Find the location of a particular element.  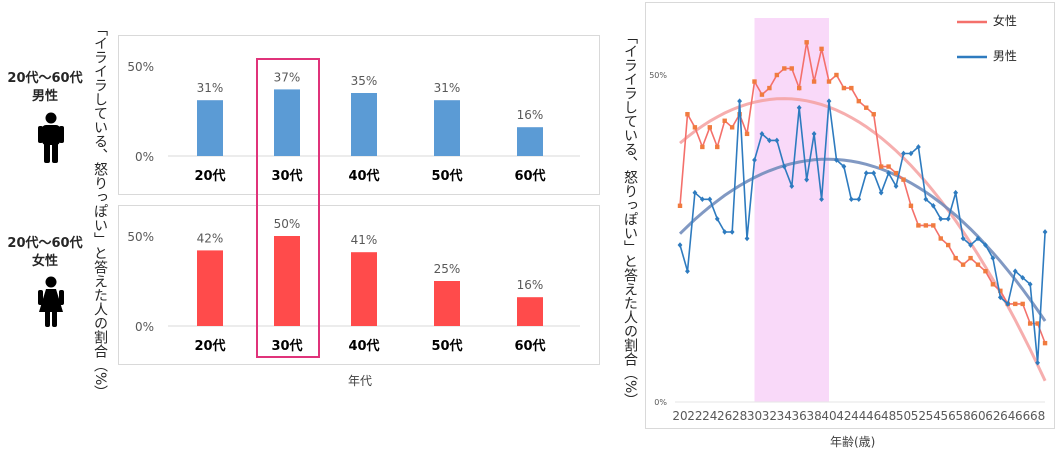

xtick-20: 20 is located at coordinates (679, 416).